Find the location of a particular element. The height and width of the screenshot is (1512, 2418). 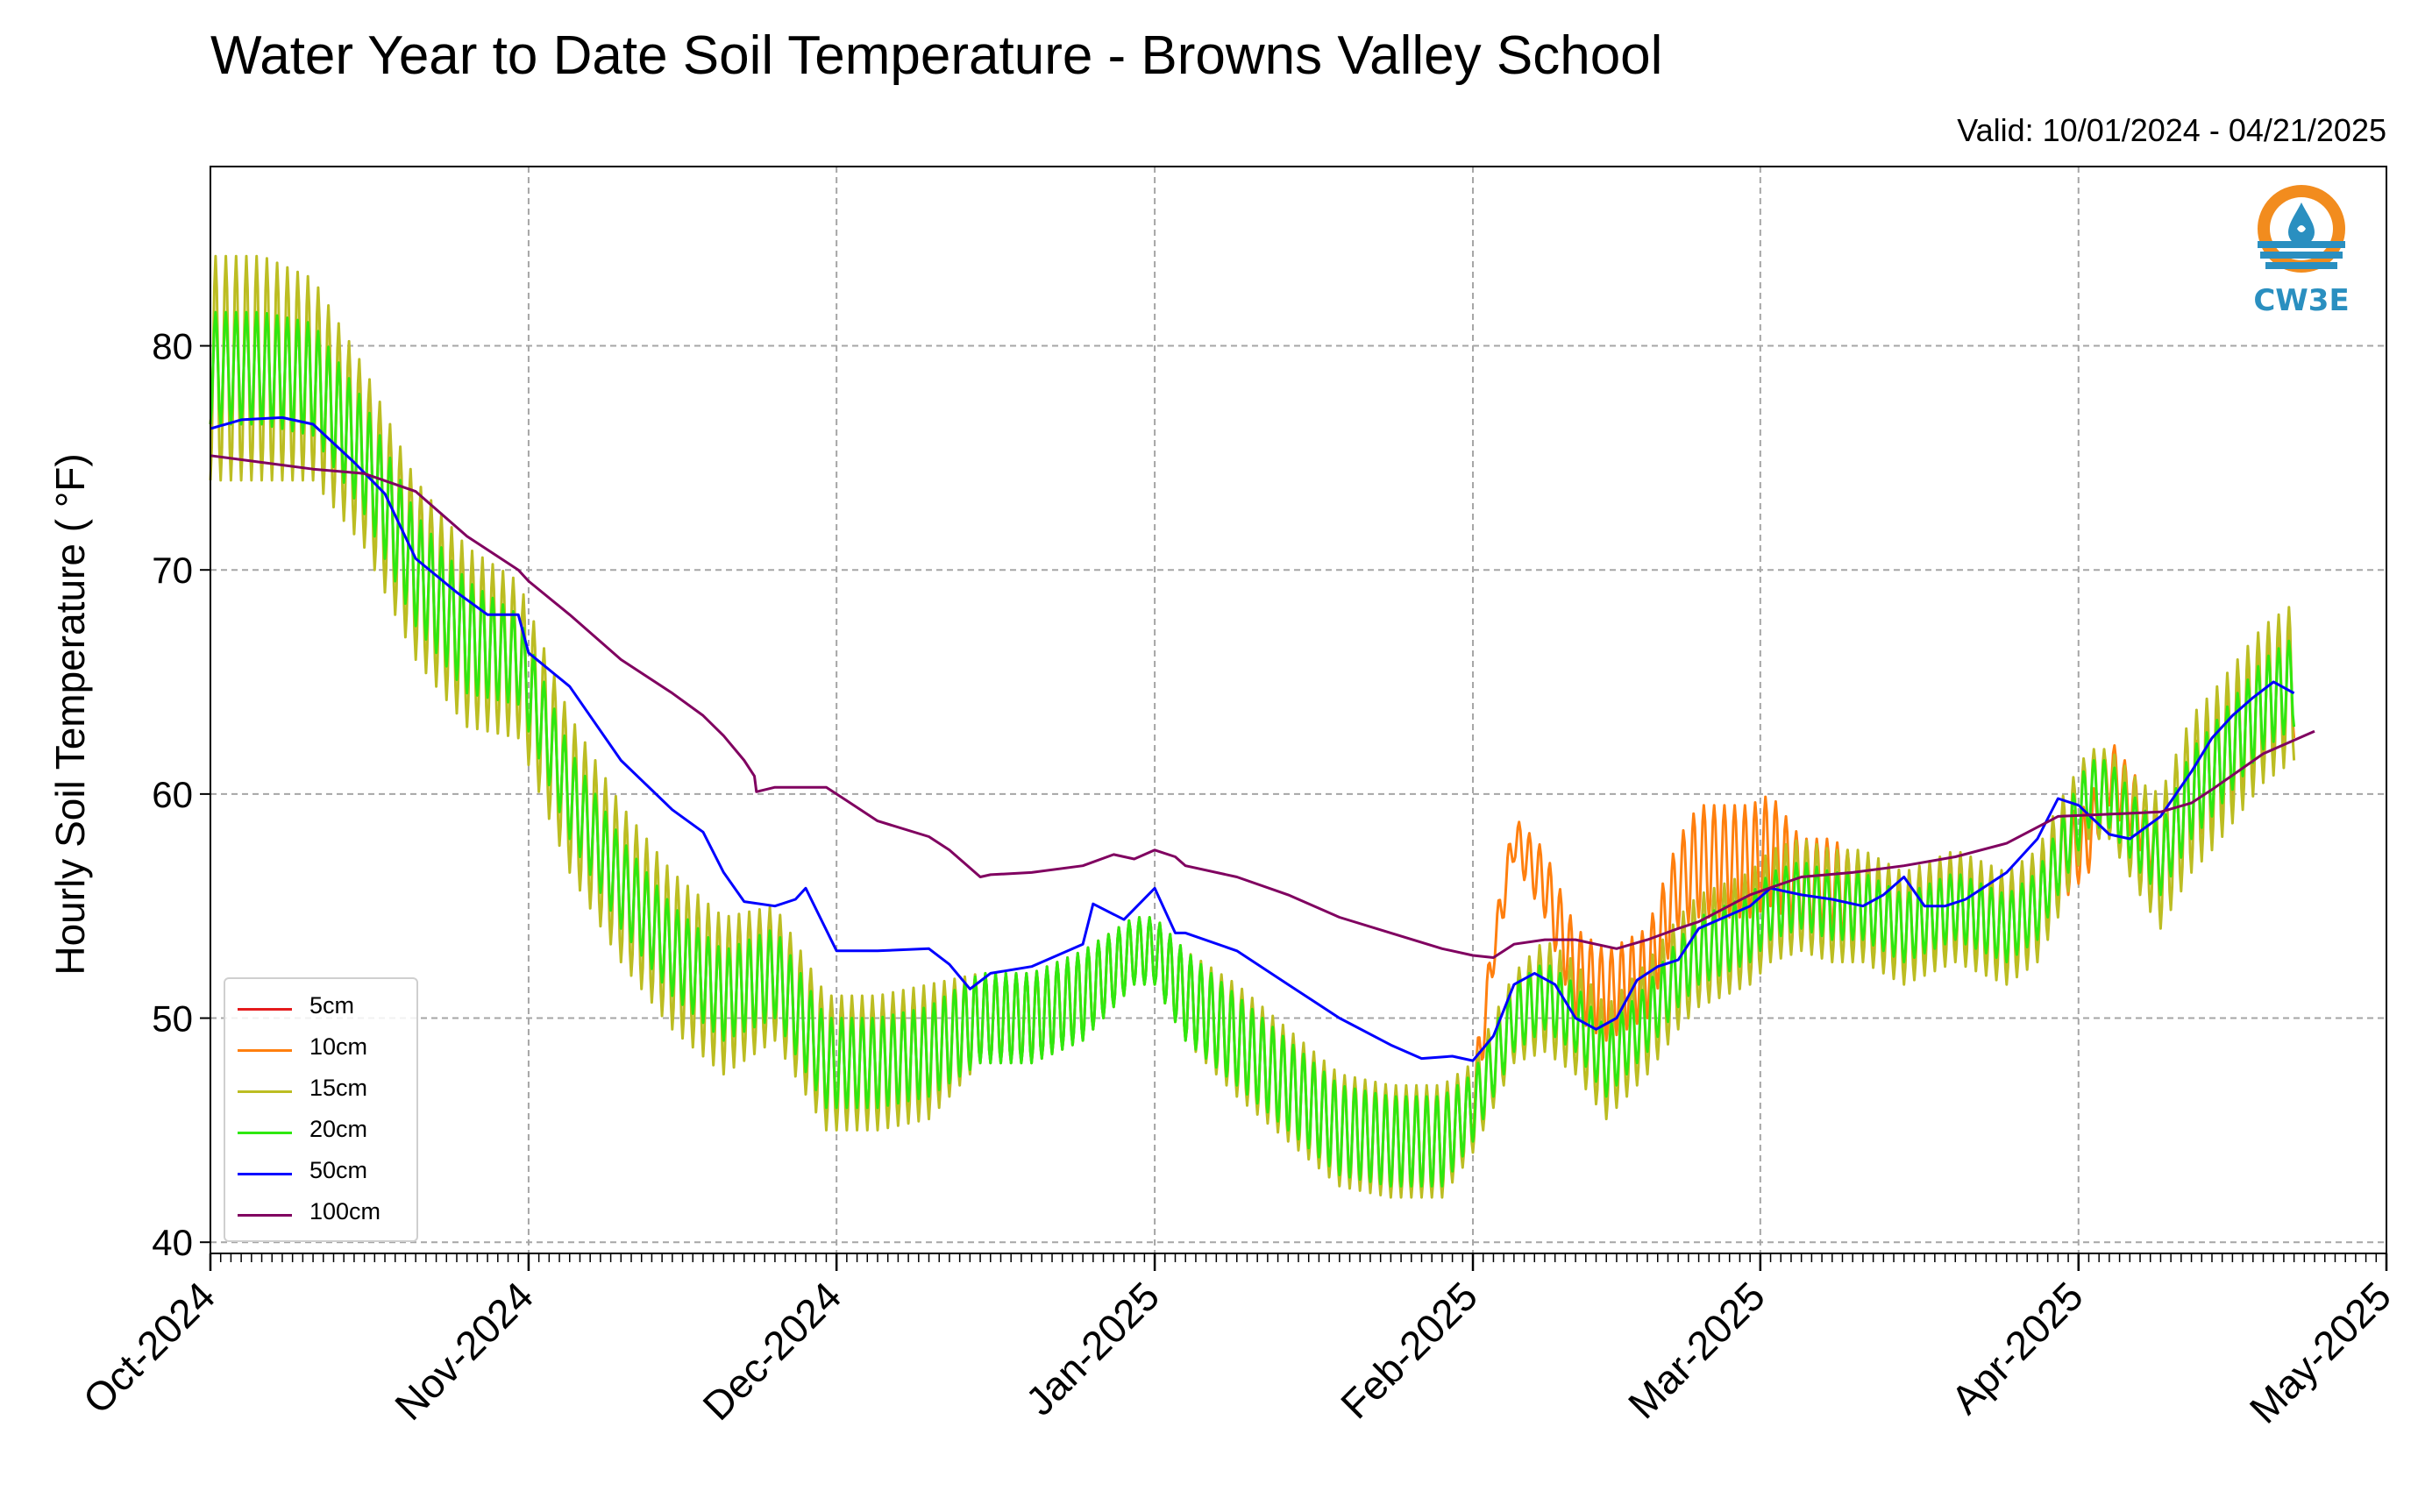

x-tick-label: Mar-2025 is located at coordinates (1696, 1350).